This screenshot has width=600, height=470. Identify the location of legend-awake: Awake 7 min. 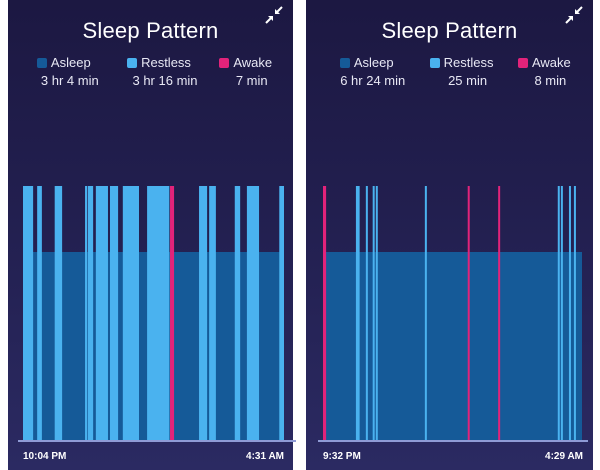
(245, 71).